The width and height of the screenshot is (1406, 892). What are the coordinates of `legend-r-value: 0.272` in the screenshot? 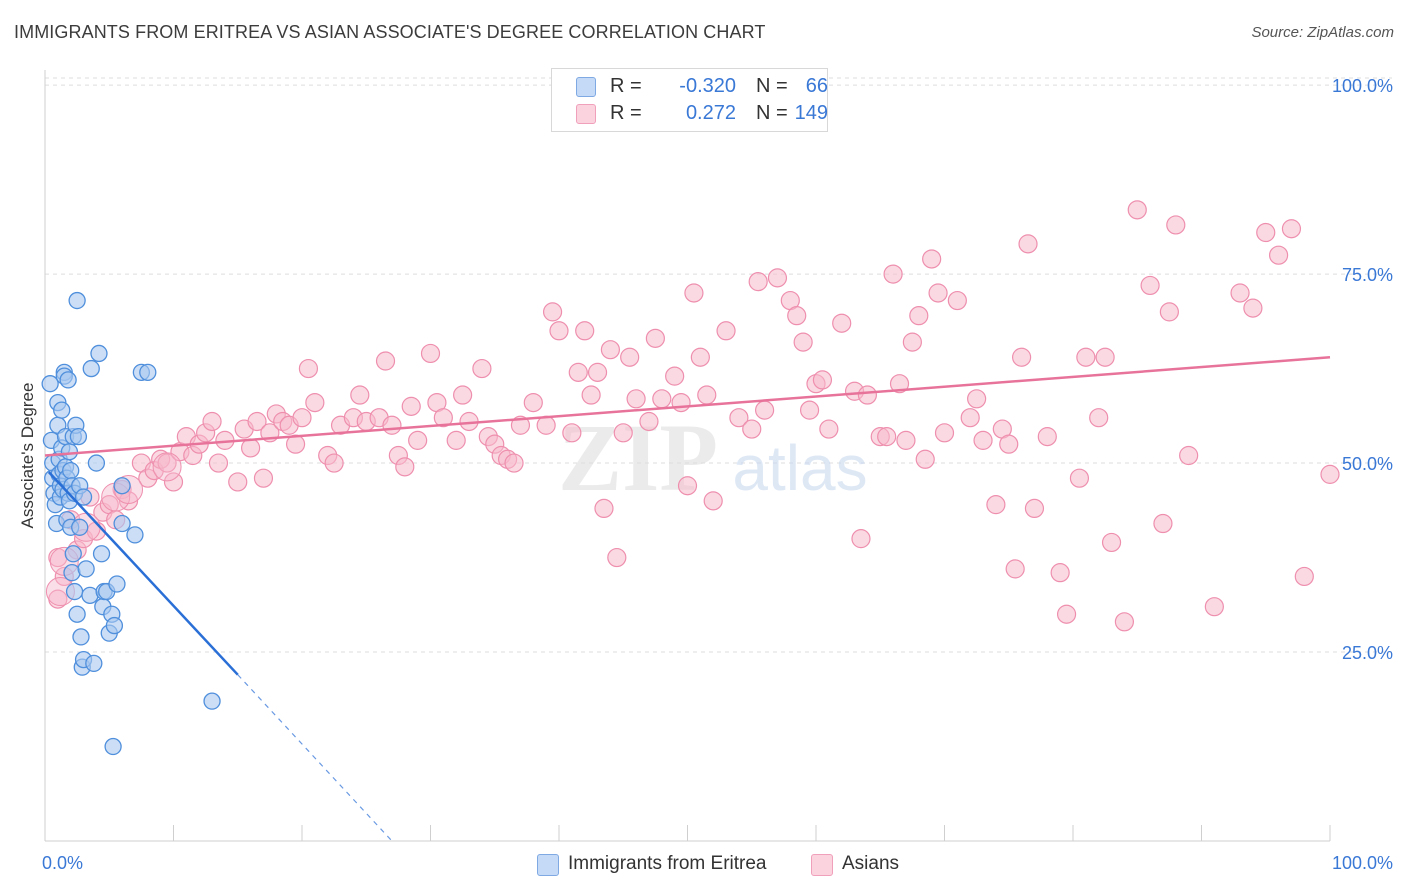 It's located at (710, 113).